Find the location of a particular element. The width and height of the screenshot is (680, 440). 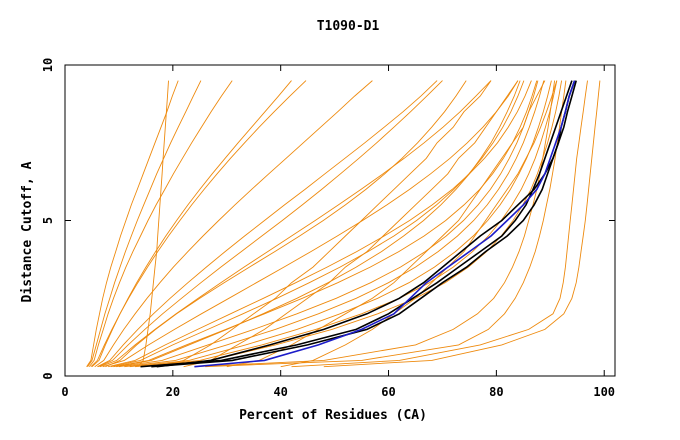

x-tick-label: 0 is located at coordinates (64, 392).